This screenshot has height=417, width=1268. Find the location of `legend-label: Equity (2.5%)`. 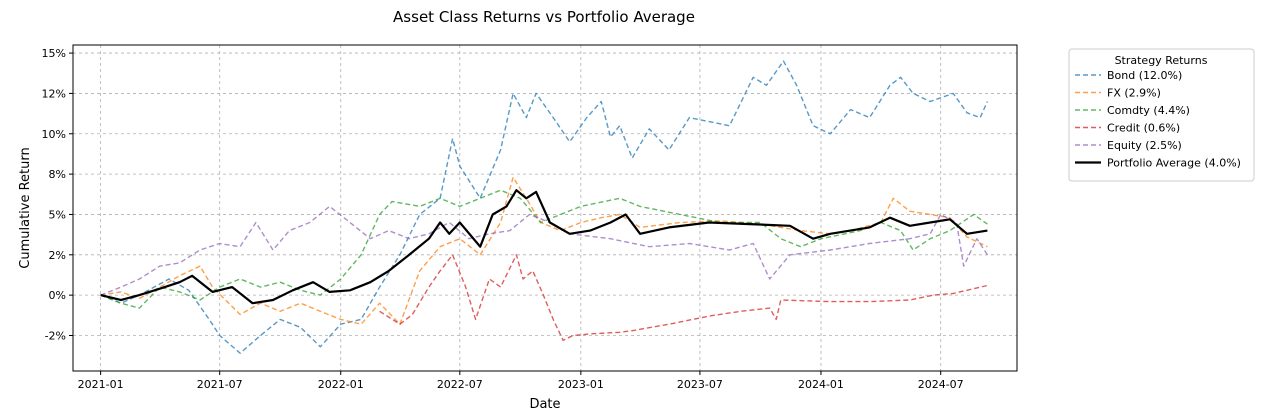

legend-label: Equity (2.5%) is located at coordinates (1144, 145).